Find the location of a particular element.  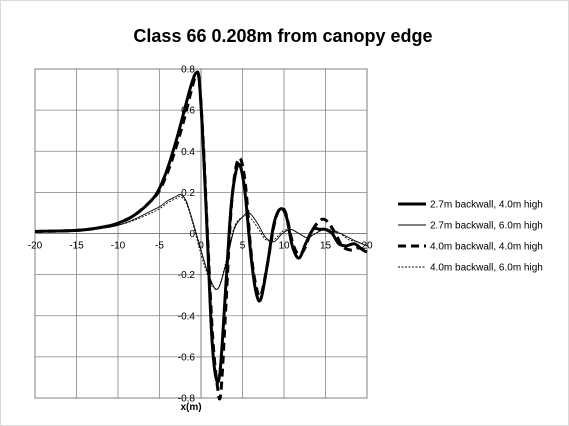

legend-label-3: 4.0m backwall, 4.0m high is located at coordinates (486, 247).